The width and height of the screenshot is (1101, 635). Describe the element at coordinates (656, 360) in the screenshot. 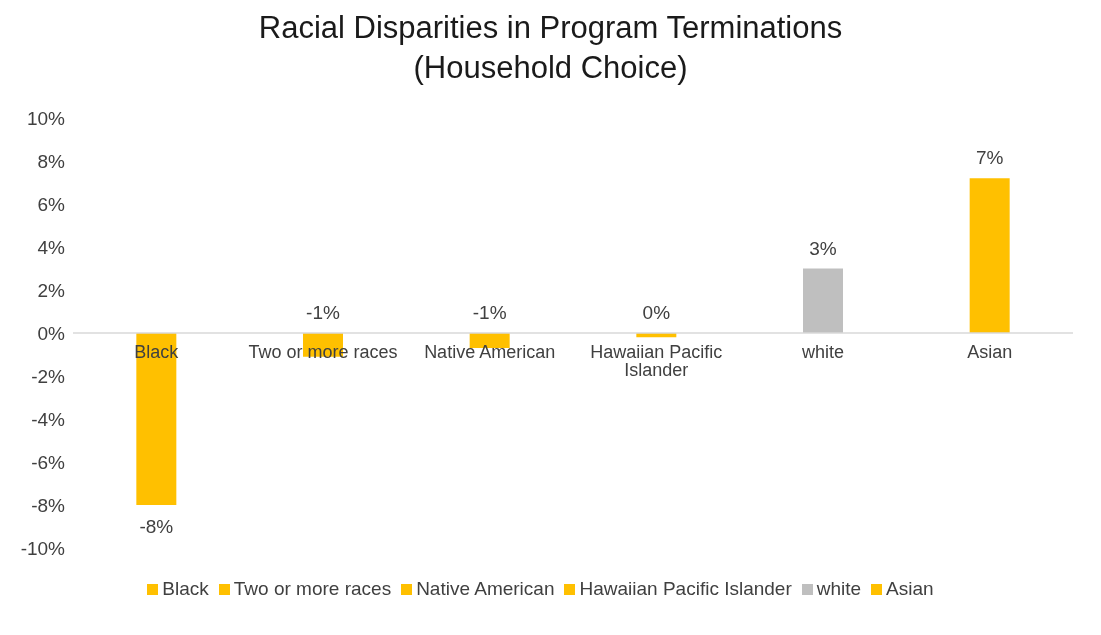

I see `x-tick-label: Hawaiian Pacific Islander` at that location.